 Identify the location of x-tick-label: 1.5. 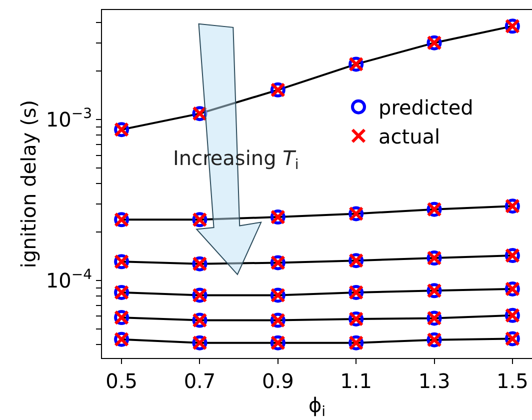
(512, 381).